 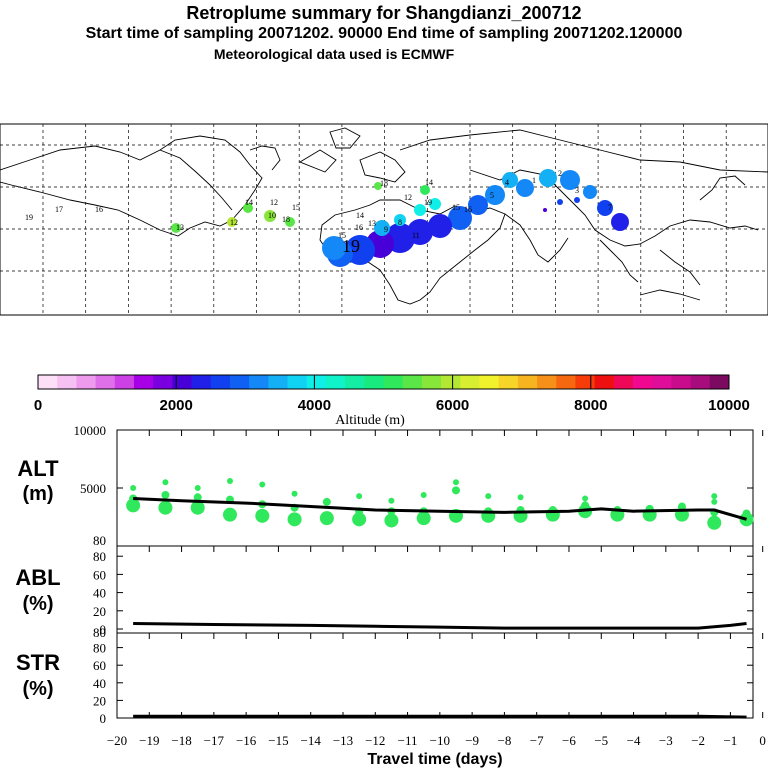 What do you see at coordinates (408, 740) in the screenshot?
I see `x-tick-label: −11` at bounding box center [408, 740].